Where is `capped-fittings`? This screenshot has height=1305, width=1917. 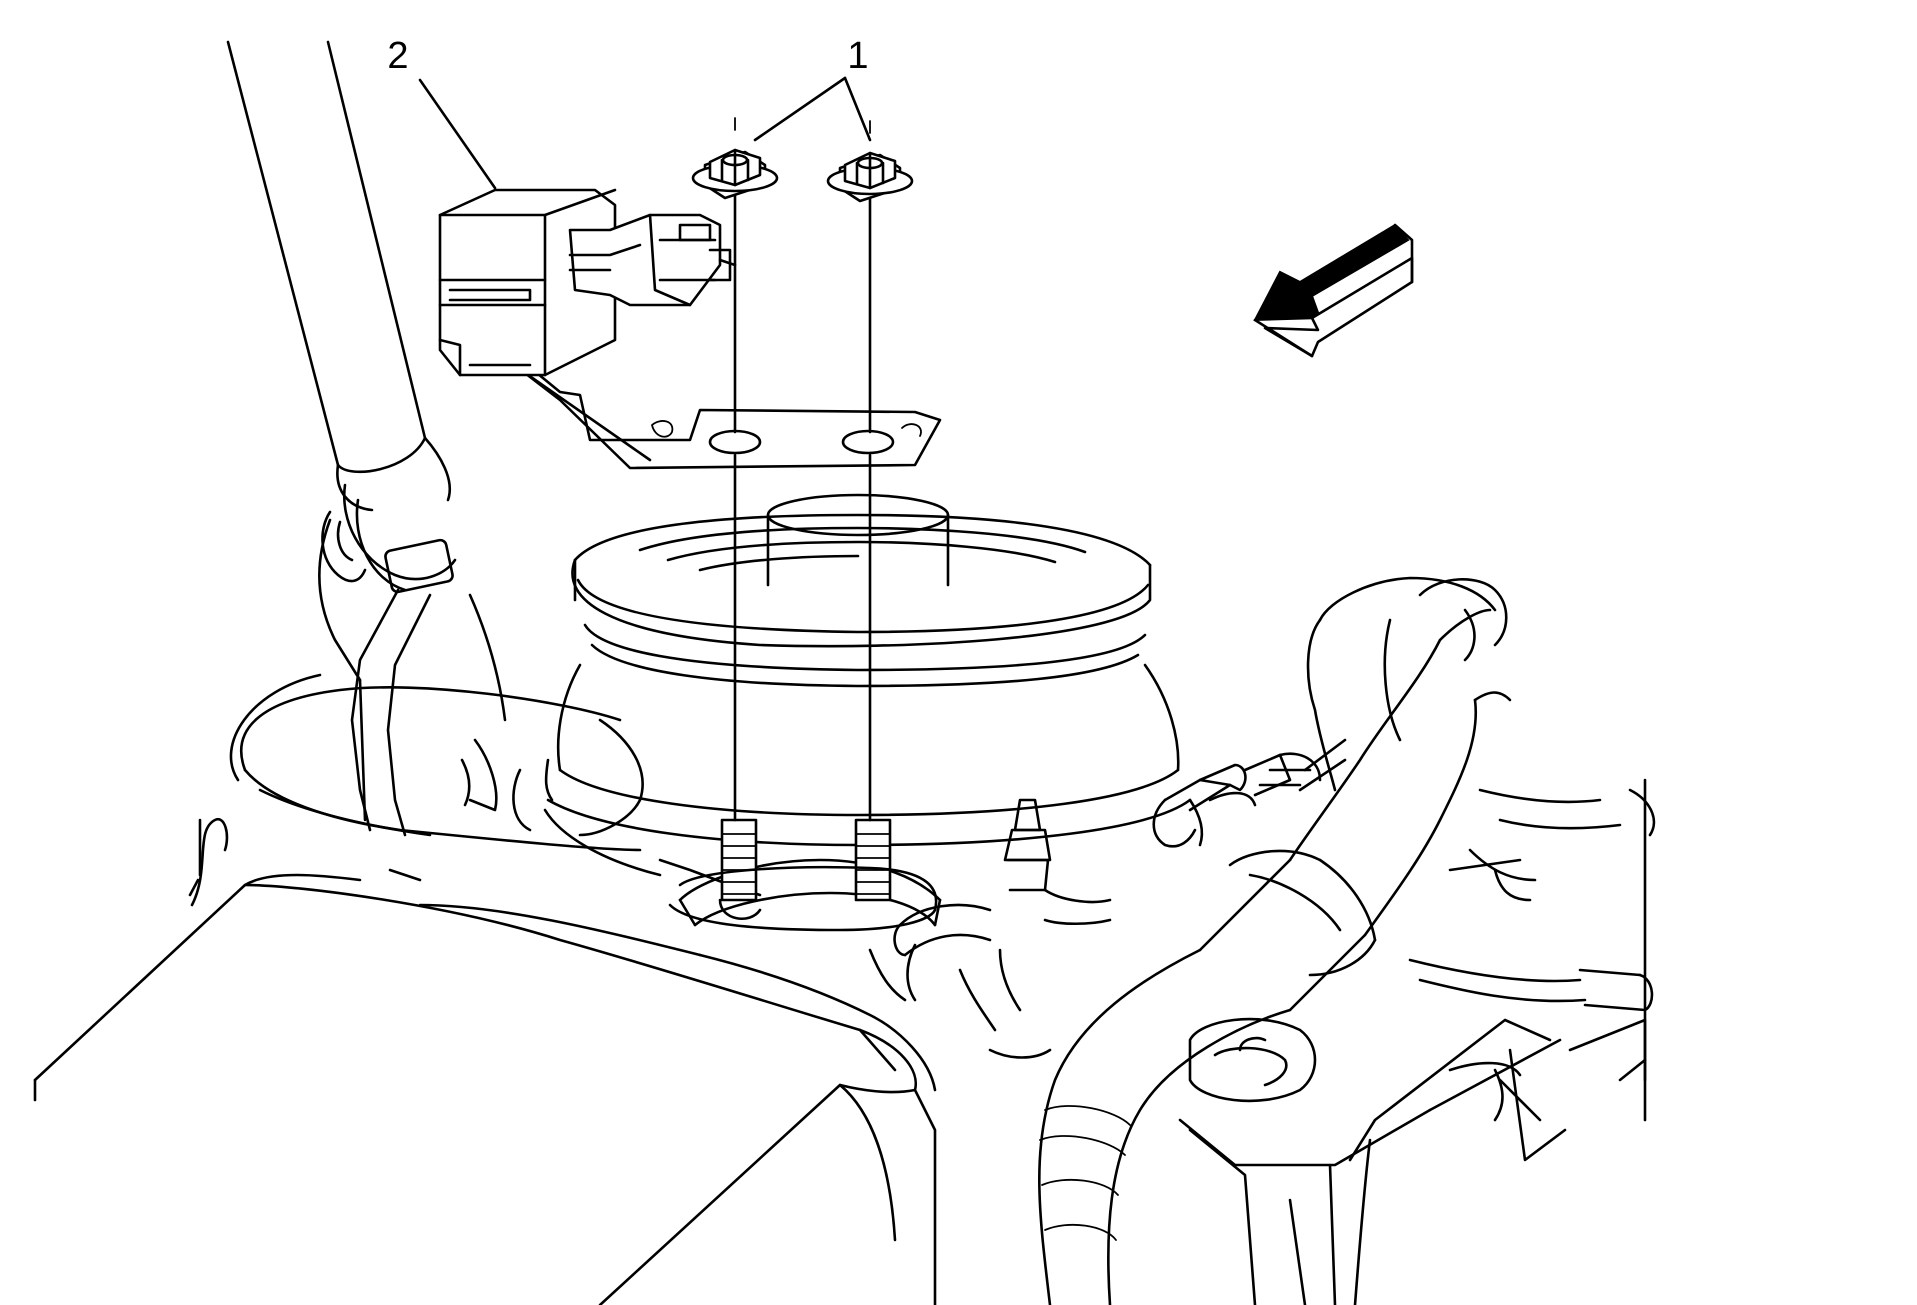
capped-fittings is located at coordinates (1249, 793).